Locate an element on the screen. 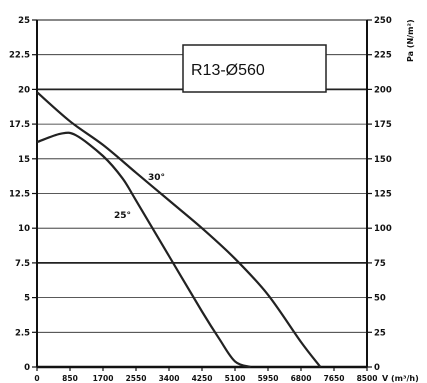 The width and height of the screenshot is (427, 383). right-tick-label-50: 50 is located at coordinates (380, 299).